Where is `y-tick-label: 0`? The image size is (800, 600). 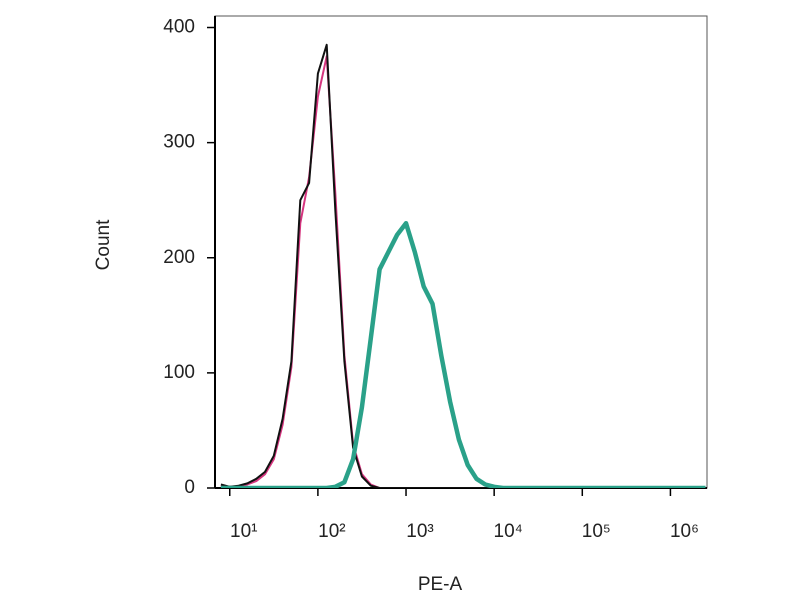 y-tick-label: 0 is located at coordinates (189, 487).